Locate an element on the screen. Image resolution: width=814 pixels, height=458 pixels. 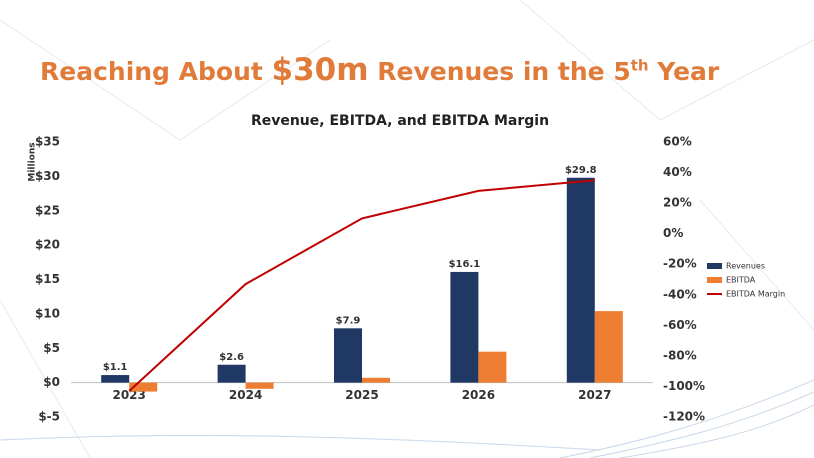
y-tick-label: $-5 is located at coordinates (49, 417).